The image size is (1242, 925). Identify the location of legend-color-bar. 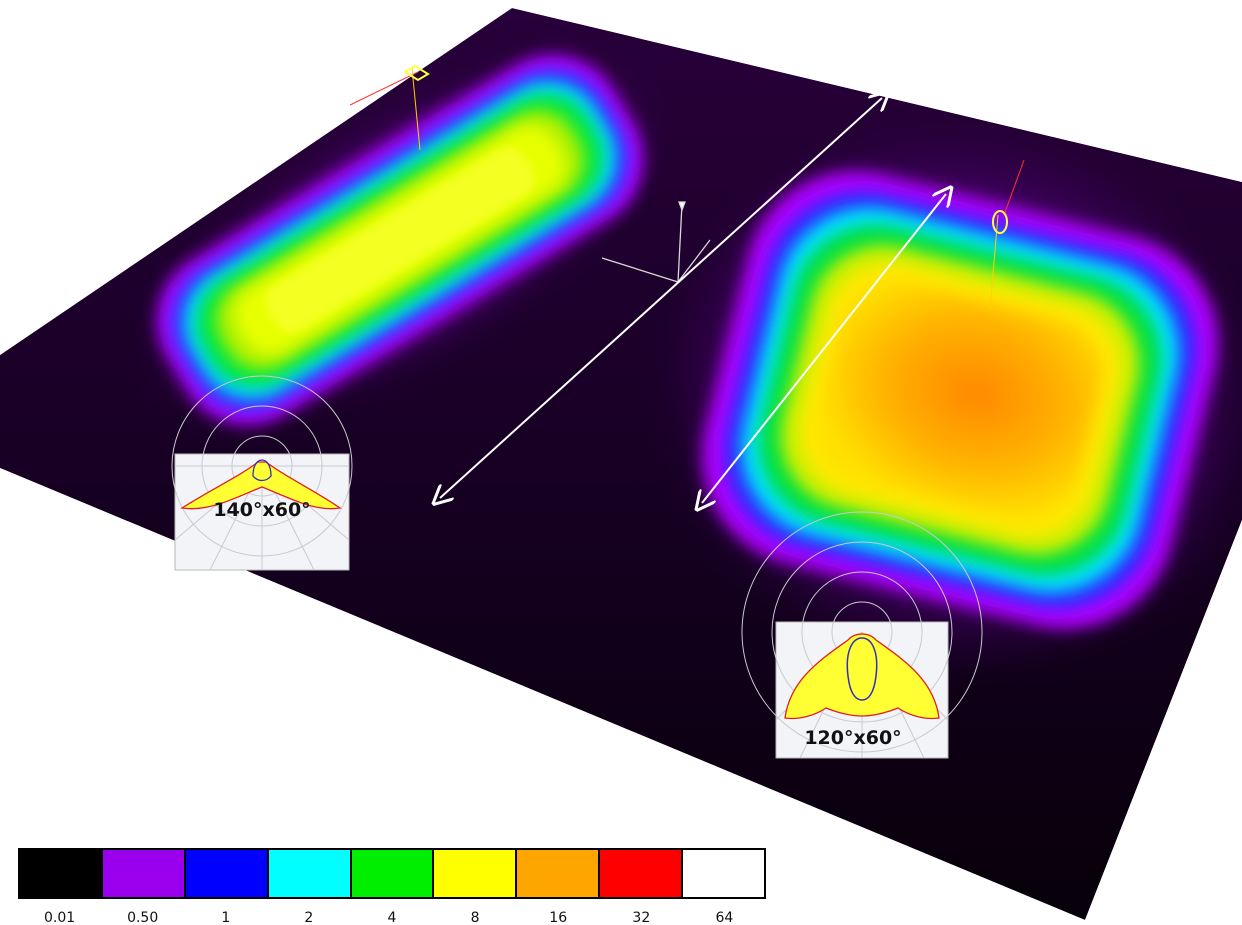
(392, 873).